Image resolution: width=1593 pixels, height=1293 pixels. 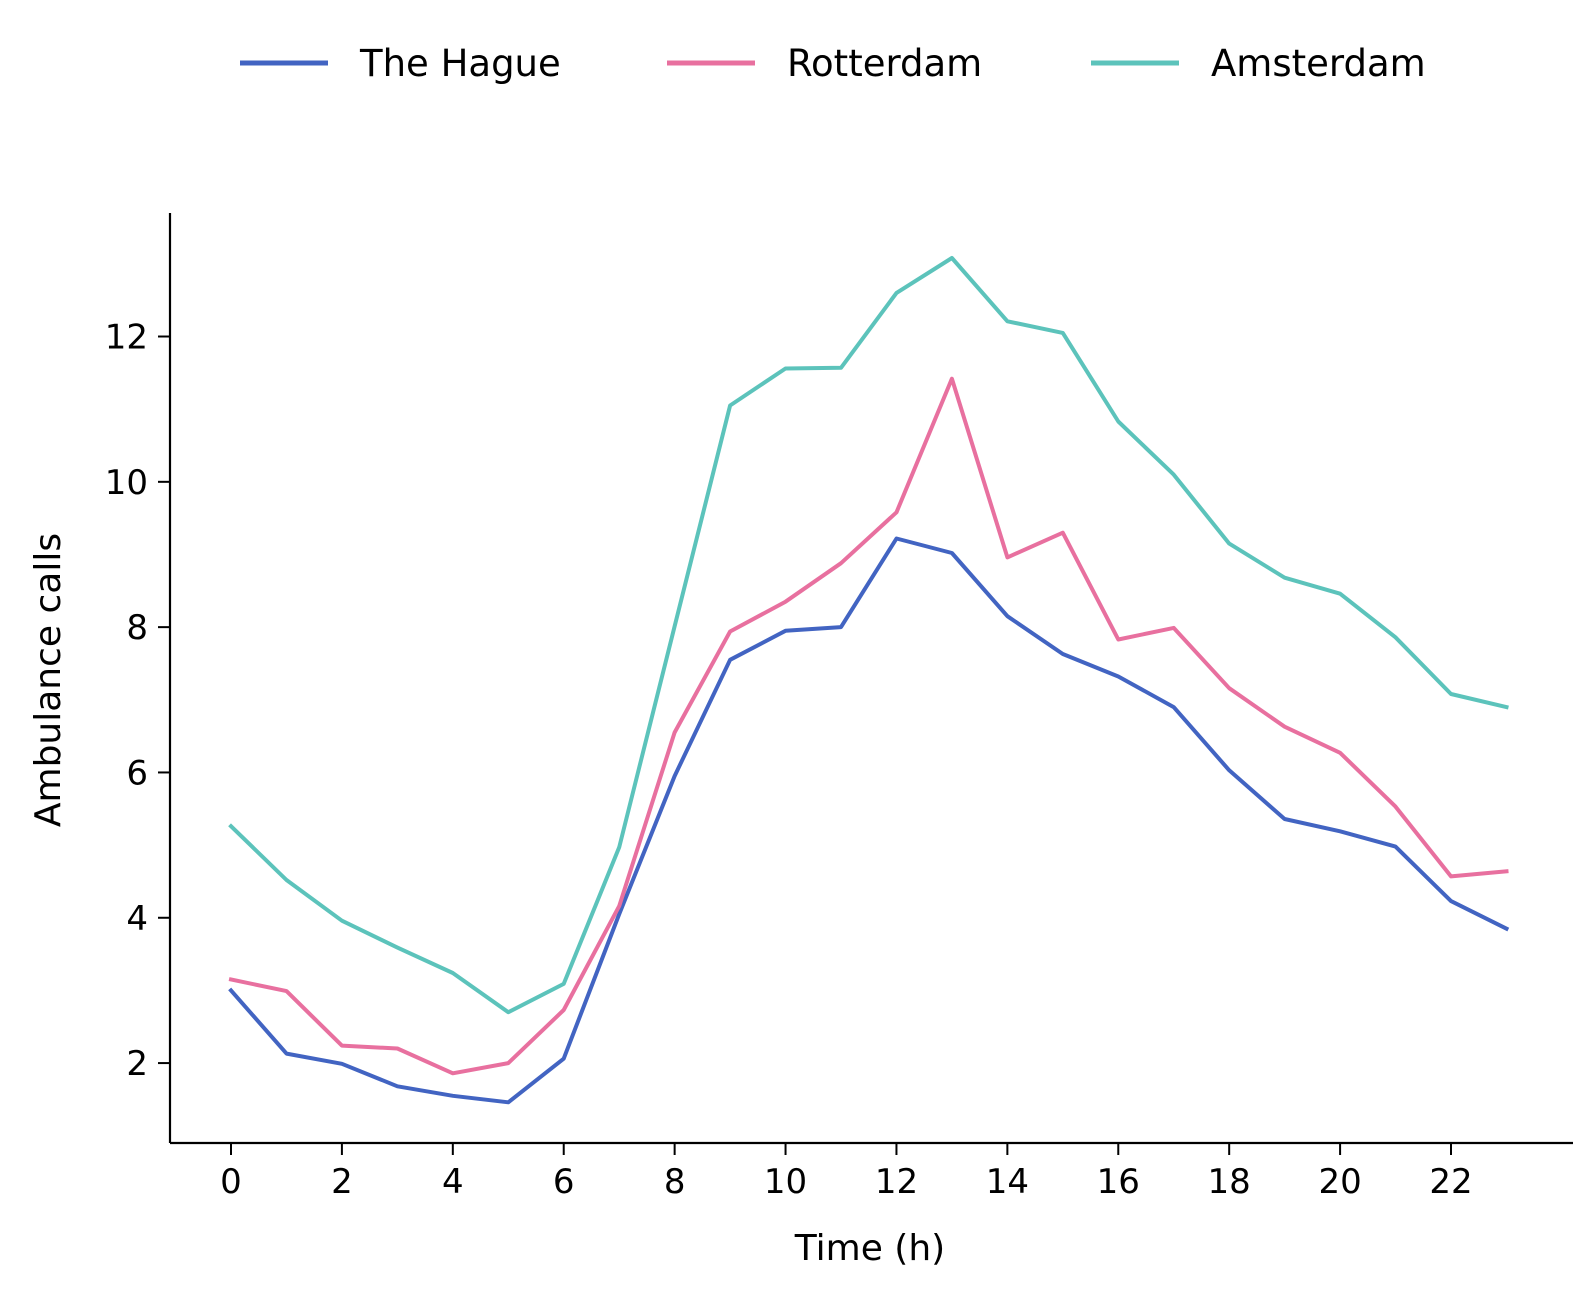 What do you see at coordinates (1450, 1182) in the screenshot?
I see `x-tick-label: 22` at bounding box center [1450, 1182].